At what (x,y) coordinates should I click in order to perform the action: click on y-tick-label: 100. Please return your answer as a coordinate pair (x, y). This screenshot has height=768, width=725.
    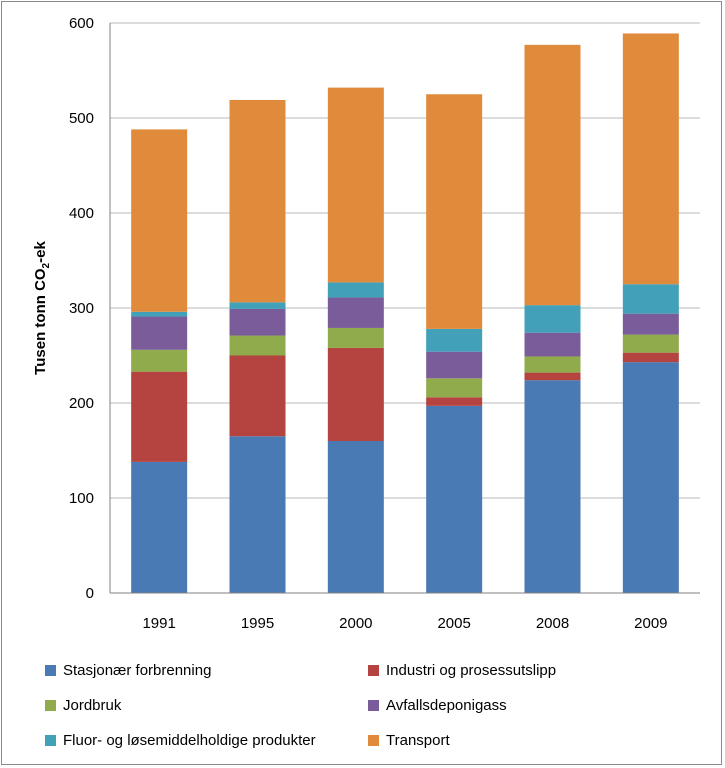
    Looking at the image, I should click on (81, 498).